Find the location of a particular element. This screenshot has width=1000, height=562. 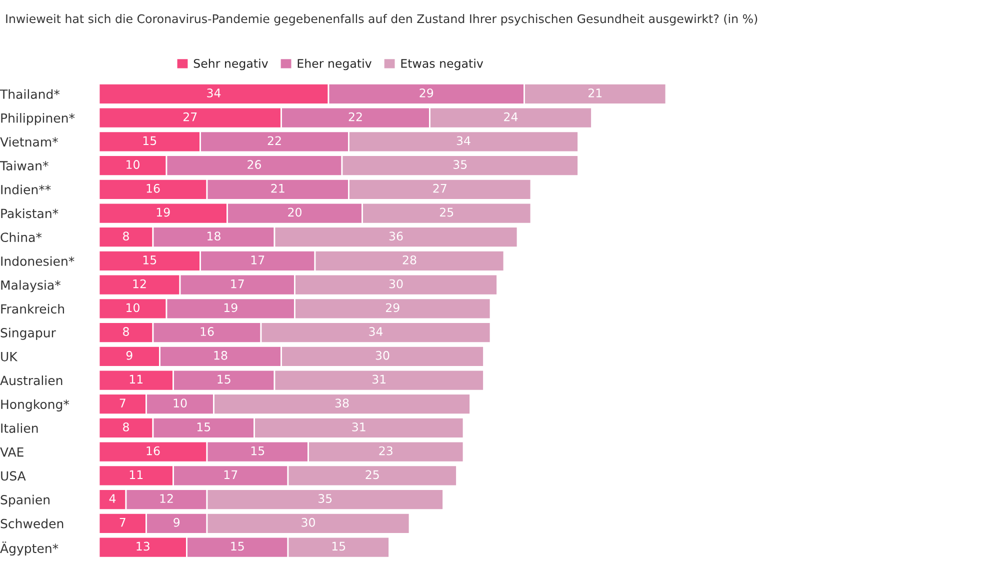

y-tick-label: Singapur is located at coordinates (28, 334).